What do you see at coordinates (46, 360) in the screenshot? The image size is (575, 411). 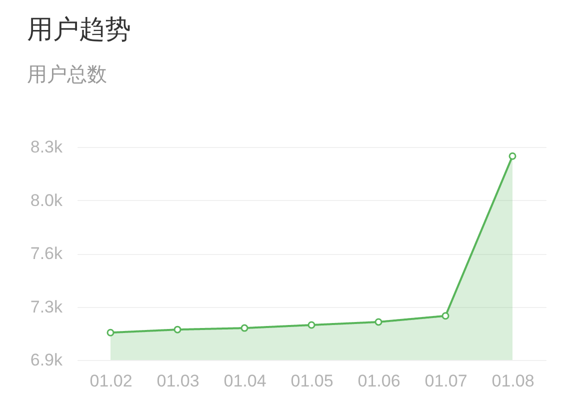 I see `y-tick-label: 6.9k` at bounding box center [46, 360].